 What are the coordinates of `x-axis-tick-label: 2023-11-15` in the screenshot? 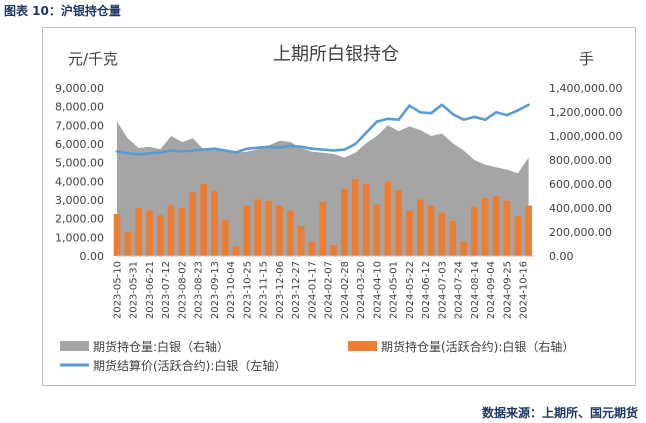 It's located at (264, 290).